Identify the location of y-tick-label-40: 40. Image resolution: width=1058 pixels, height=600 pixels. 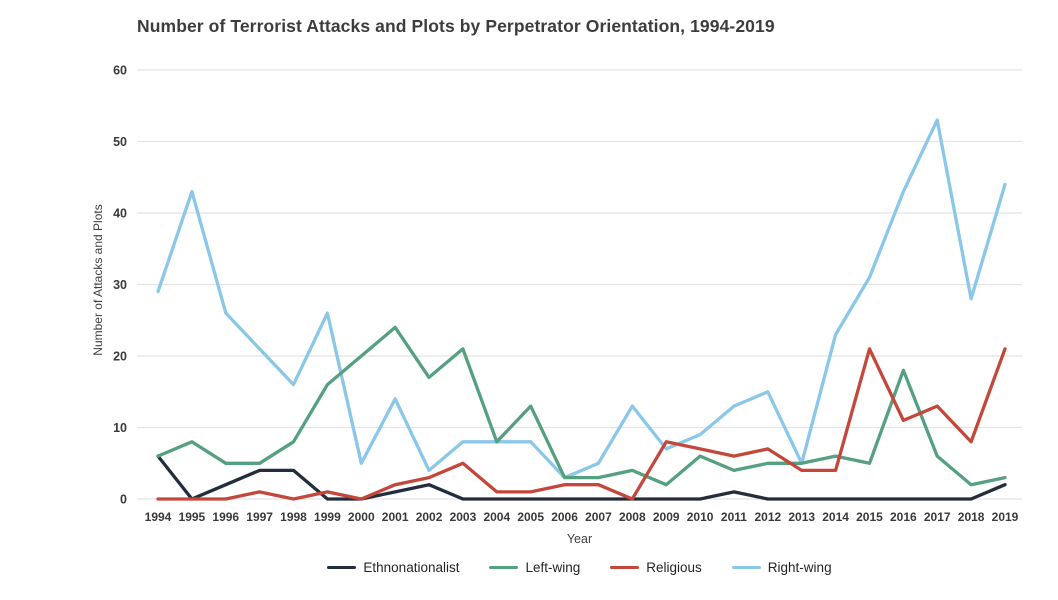
(120, 214).